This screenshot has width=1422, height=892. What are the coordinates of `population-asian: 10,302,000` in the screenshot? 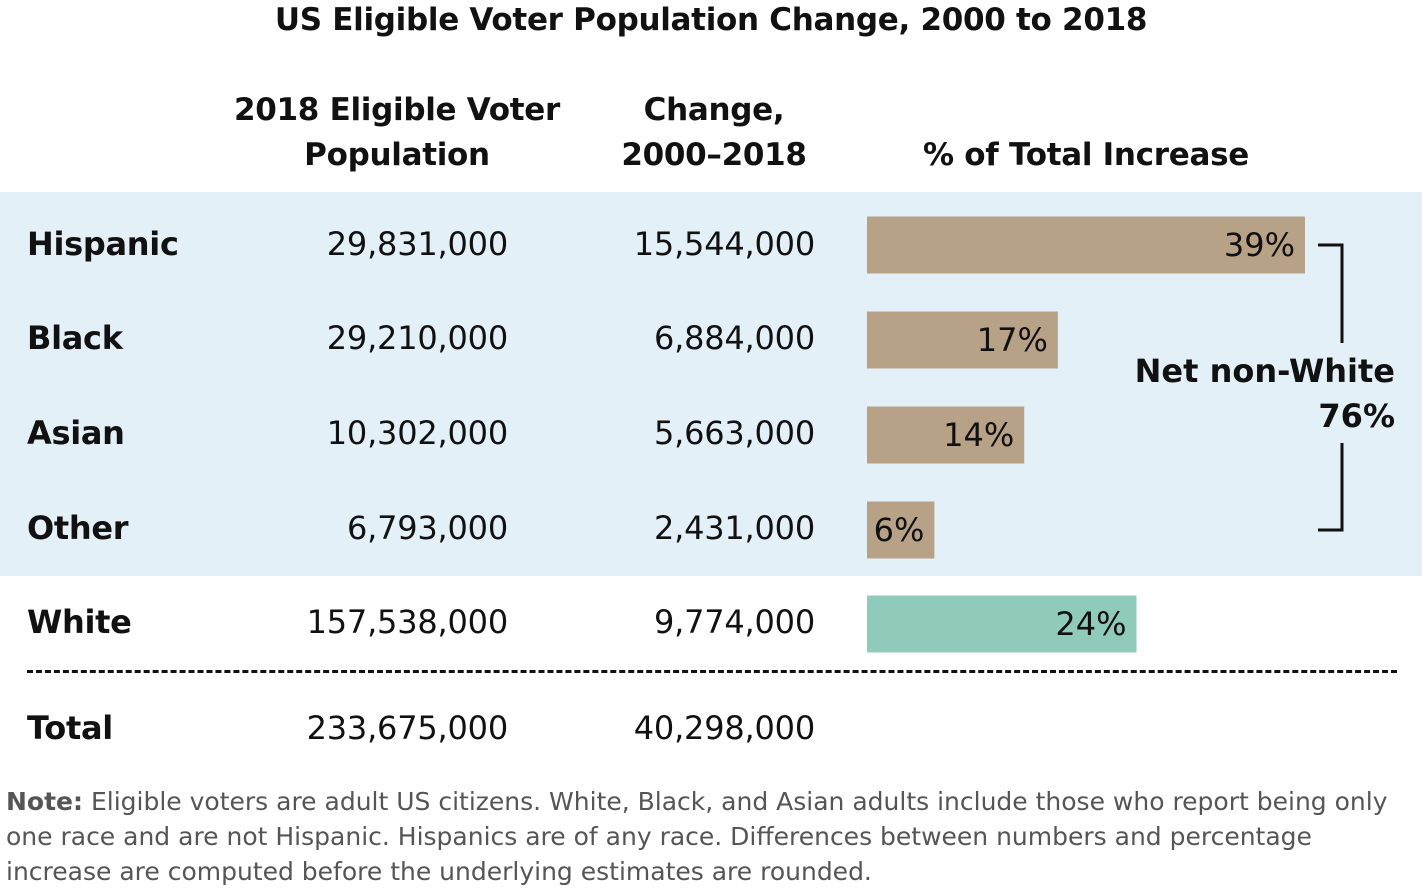 It's located at (417, 433).